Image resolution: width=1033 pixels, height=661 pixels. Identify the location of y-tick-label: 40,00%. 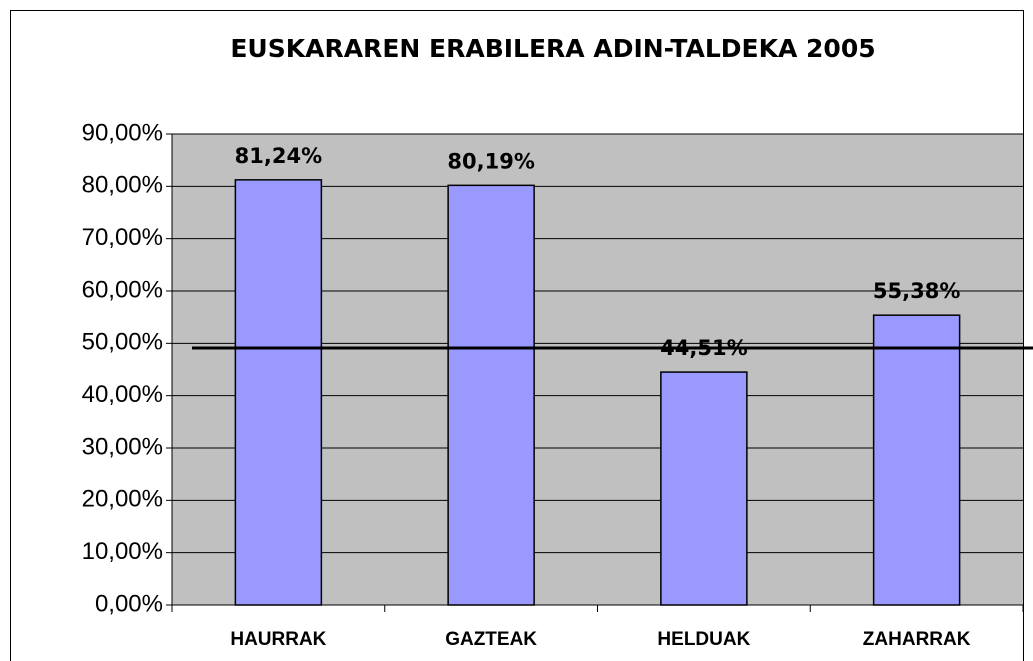
(122, 394).